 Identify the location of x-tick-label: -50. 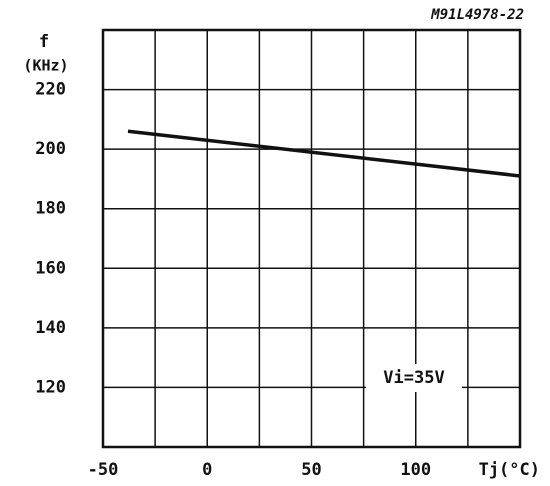
(103, 470).